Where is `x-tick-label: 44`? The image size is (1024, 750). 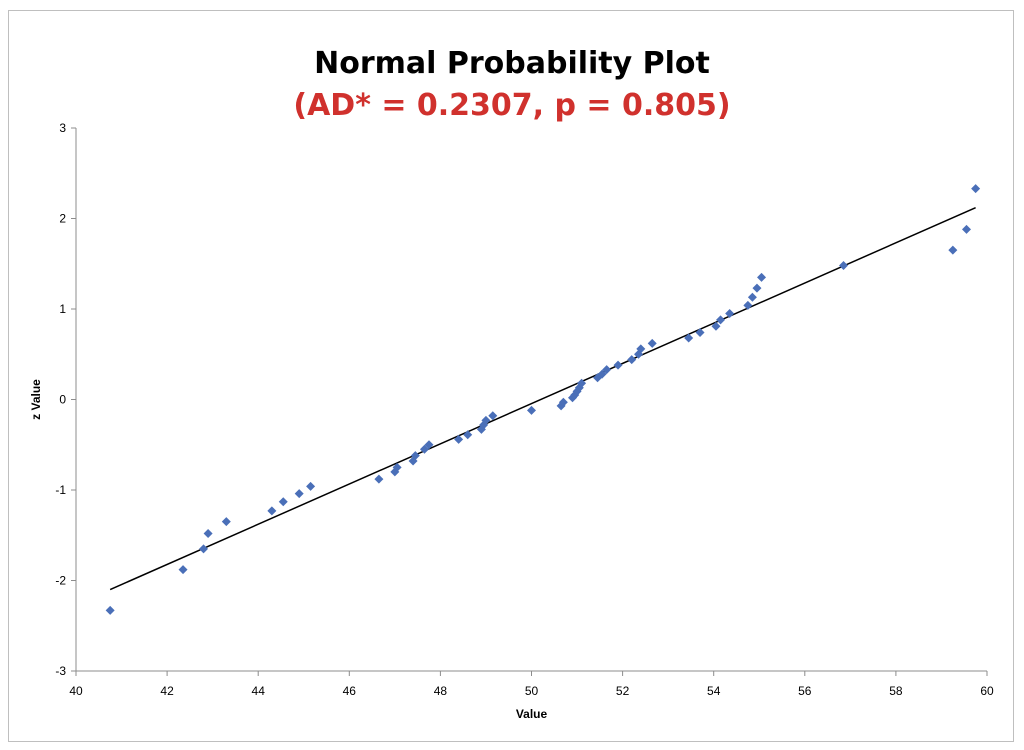 x-tick-label: 44 is located at coordinates (259, 691).